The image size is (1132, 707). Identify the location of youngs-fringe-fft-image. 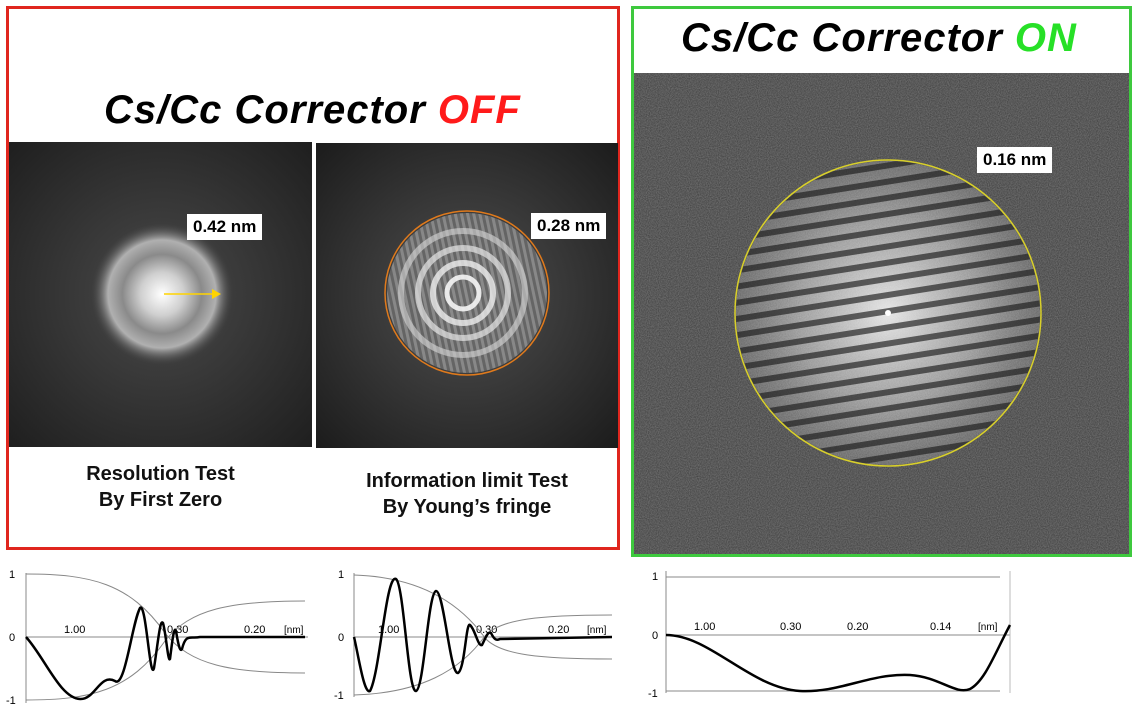
(467, 295).